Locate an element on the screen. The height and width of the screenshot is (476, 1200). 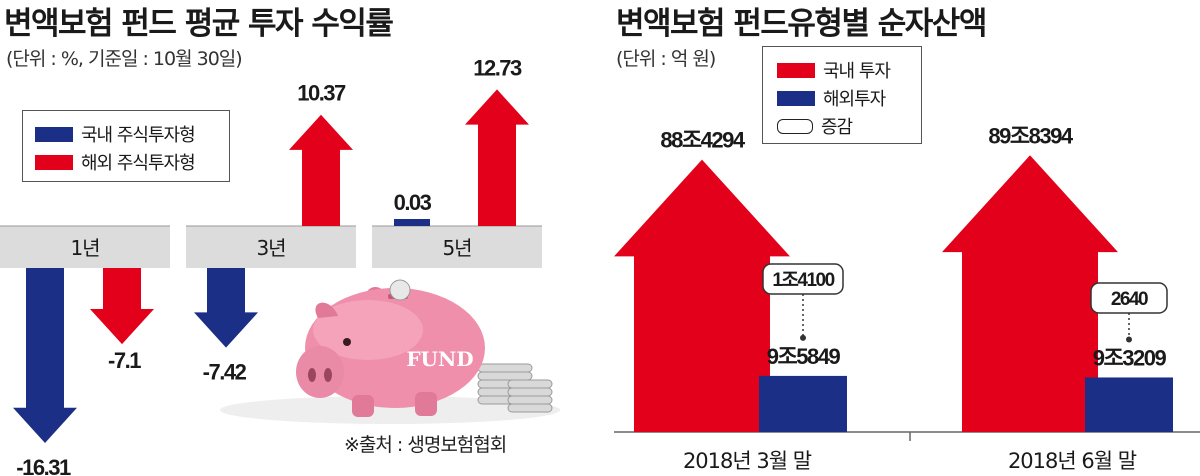
legend-label: 국내 투자 is located at coordinates (857, 71).